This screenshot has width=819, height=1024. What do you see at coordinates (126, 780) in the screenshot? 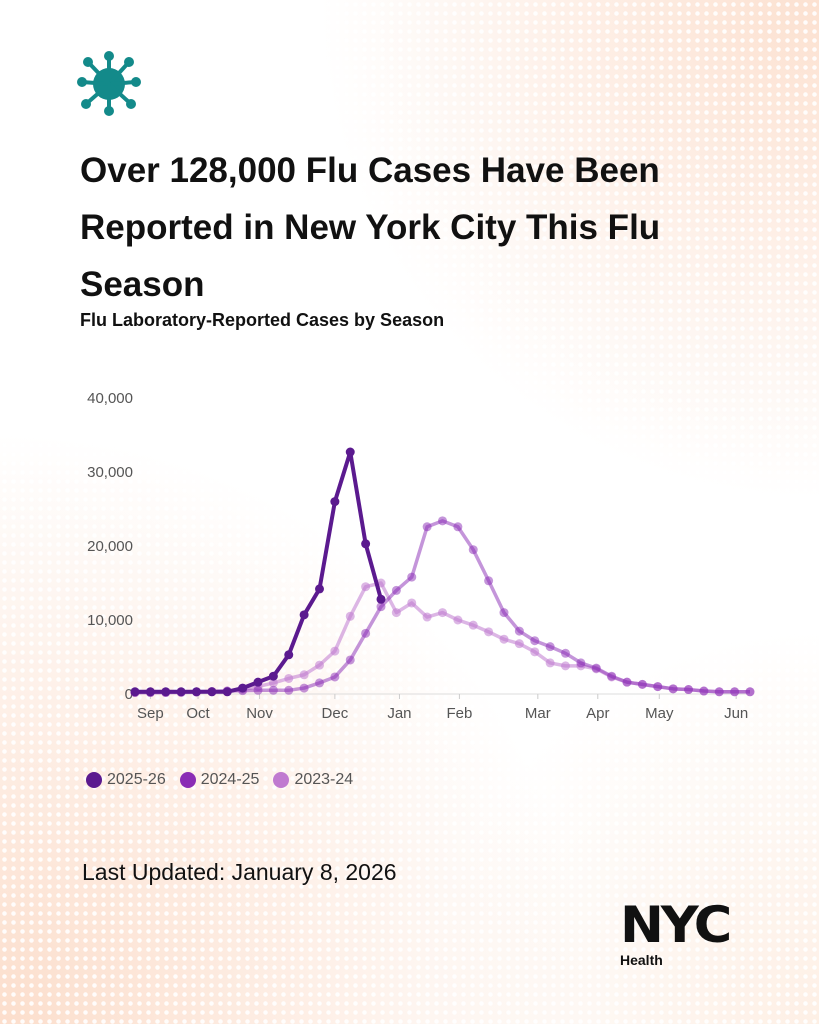
I see `legend-item: 2025-26` at bounding box center [126, 780].